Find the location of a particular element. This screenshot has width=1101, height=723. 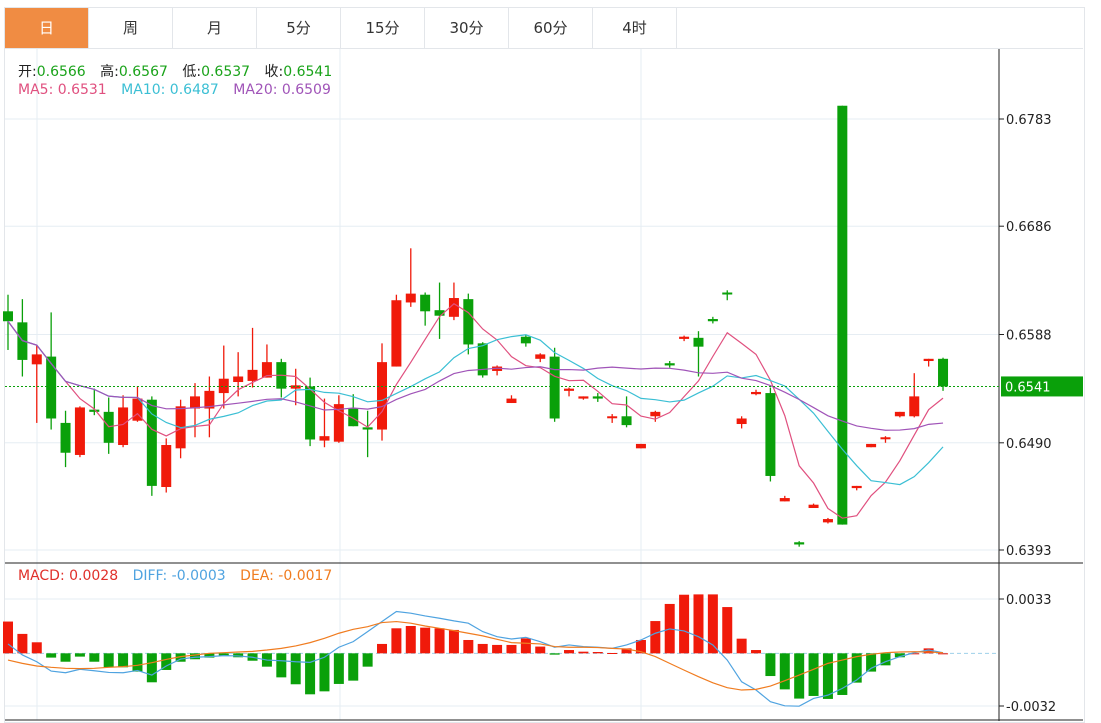

period-tabs: 日 周 月 5分 15分 30分 60分 4时 is located at coordinates (544, 28).